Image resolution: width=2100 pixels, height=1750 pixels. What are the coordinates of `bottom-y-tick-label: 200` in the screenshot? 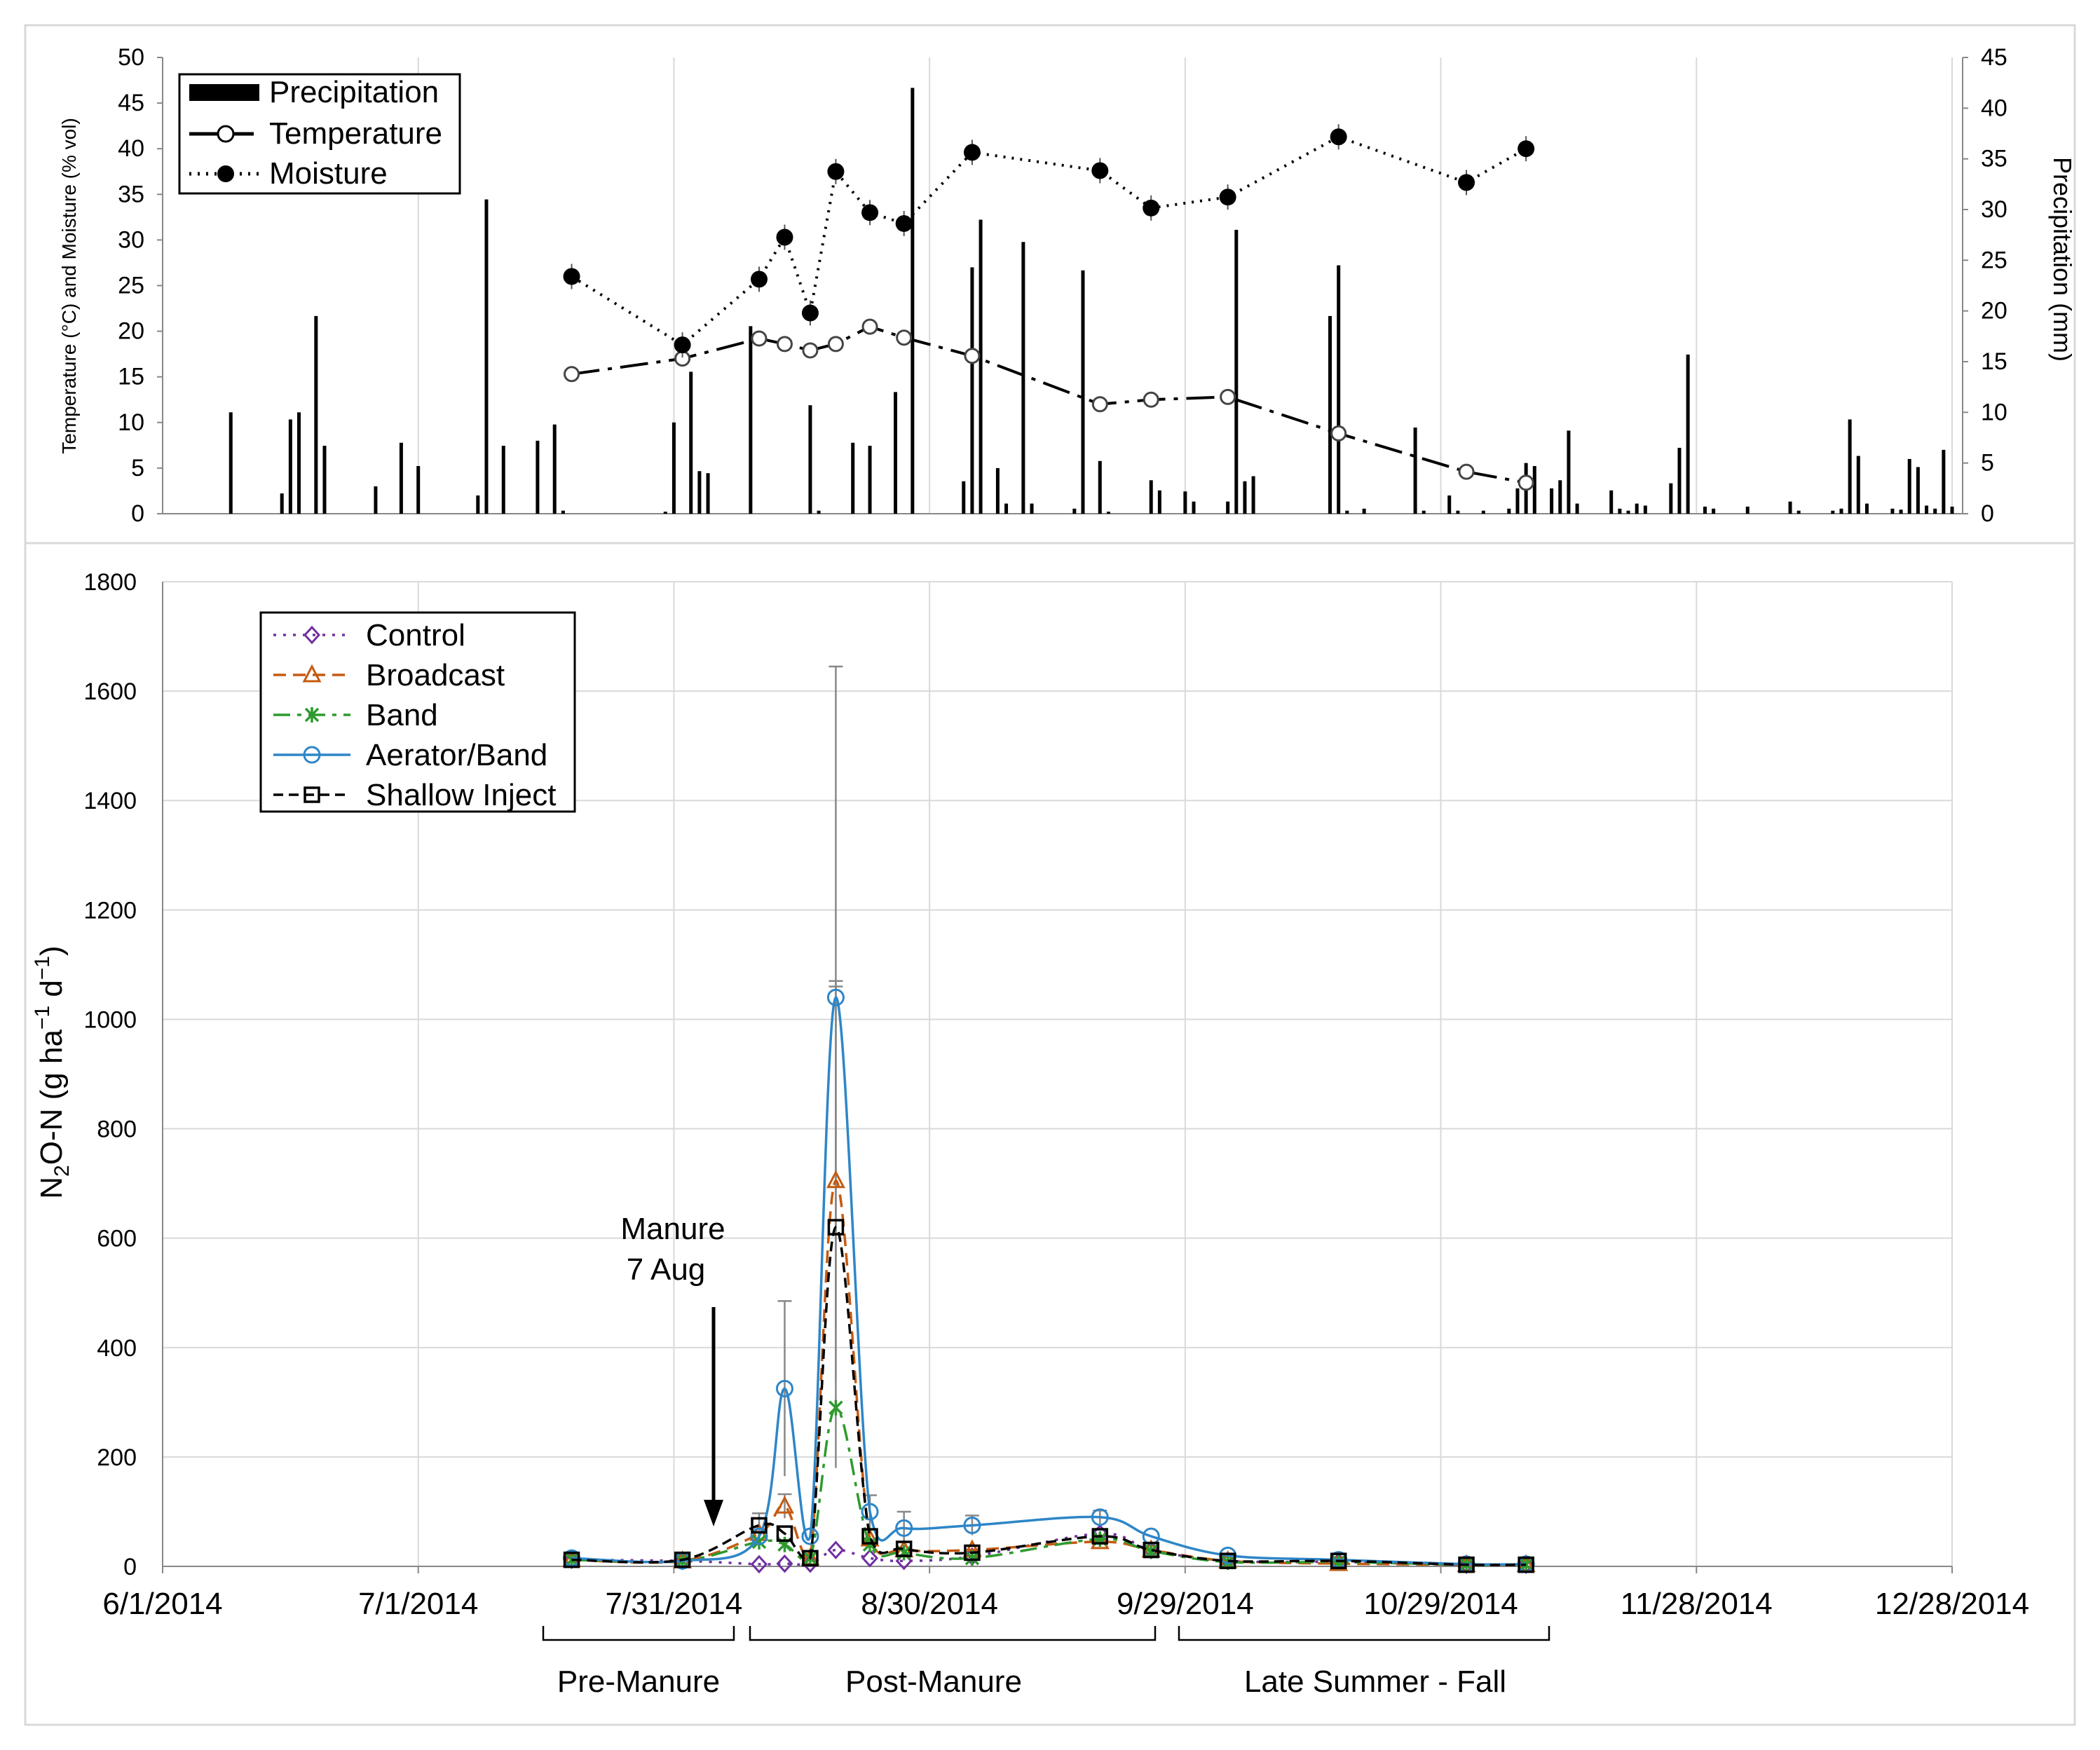 It's located at (117, 1457).